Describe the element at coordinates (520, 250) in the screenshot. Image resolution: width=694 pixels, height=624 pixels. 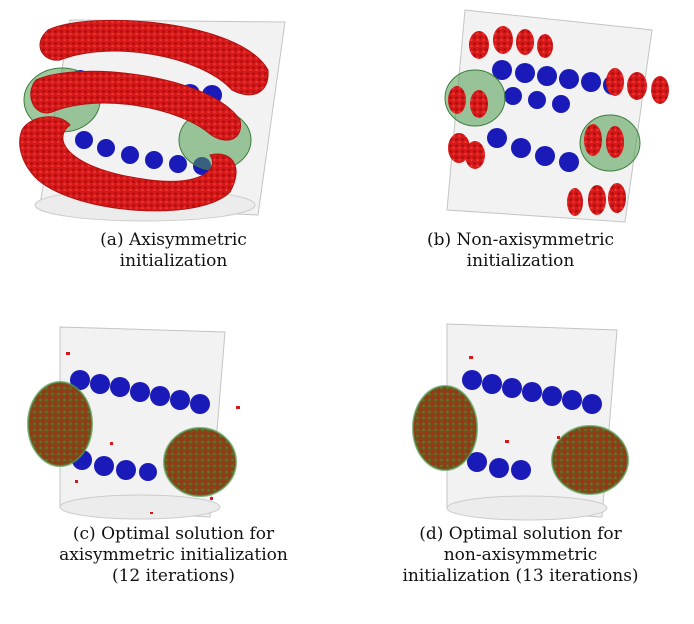
I see `caption-b: (b) Non-axisymmetric initialization` at that location.